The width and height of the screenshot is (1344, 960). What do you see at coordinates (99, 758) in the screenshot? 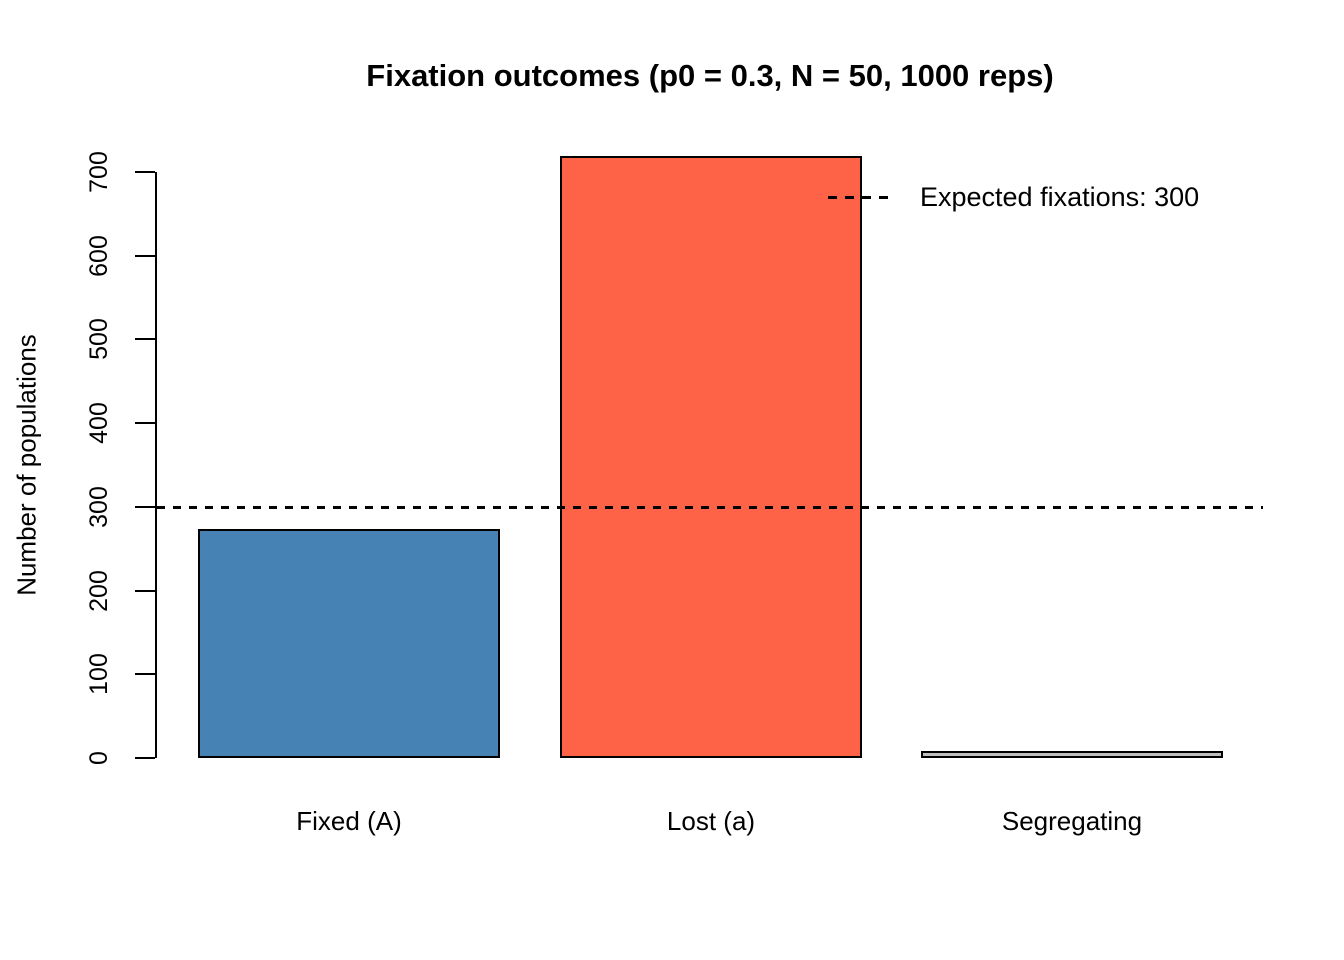
I see `y-tick-label: 0` at bounding box center [99, 758].